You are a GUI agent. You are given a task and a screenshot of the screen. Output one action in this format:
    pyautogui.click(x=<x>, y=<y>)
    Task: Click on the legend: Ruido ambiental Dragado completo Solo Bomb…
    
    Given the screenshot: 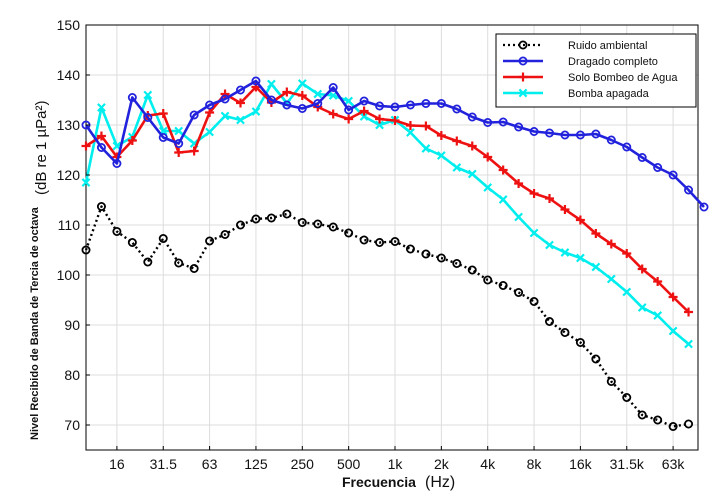 What is the action you would take?
    pyautogui.click(x=596, y=70)
    